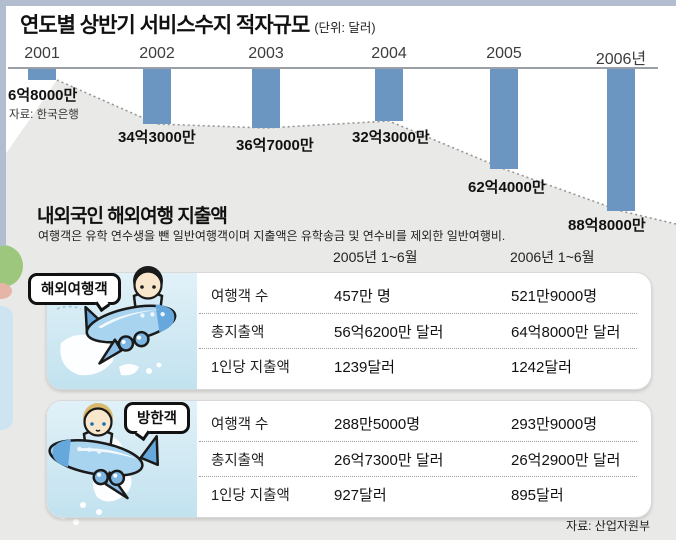  What do you see at coordinates (537, 496) in the screenshot?
I see `row-value-2006: 895달러` at bounding box center [537, 496].